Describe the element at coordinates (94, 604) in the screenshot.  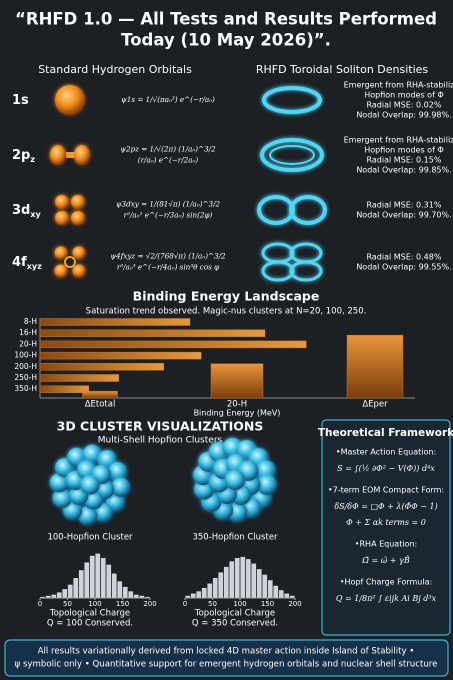
I see `x-tick-label: 100` at that location.